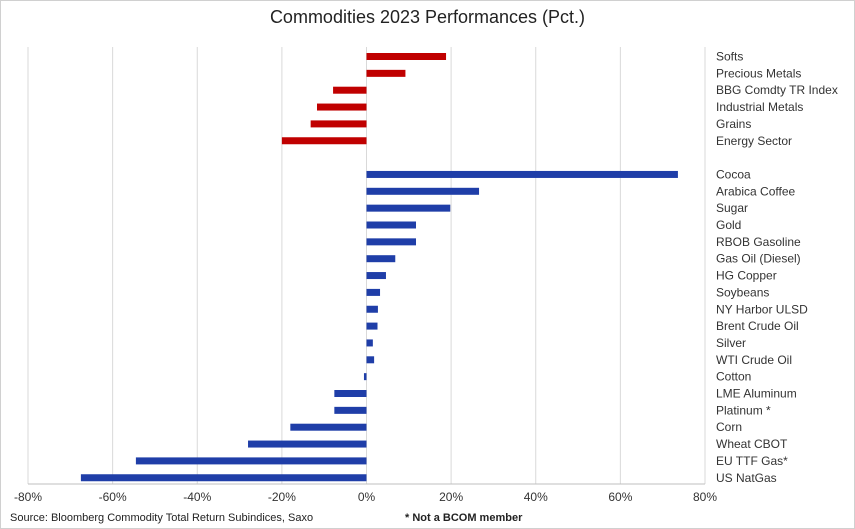 Image resolution: width=855 pixels, height=529 pixels. What do you see at coordinates (755, 191) in the screenshot?
I see `category-label: Arabica Coffee` at bounding box center [755, 191].